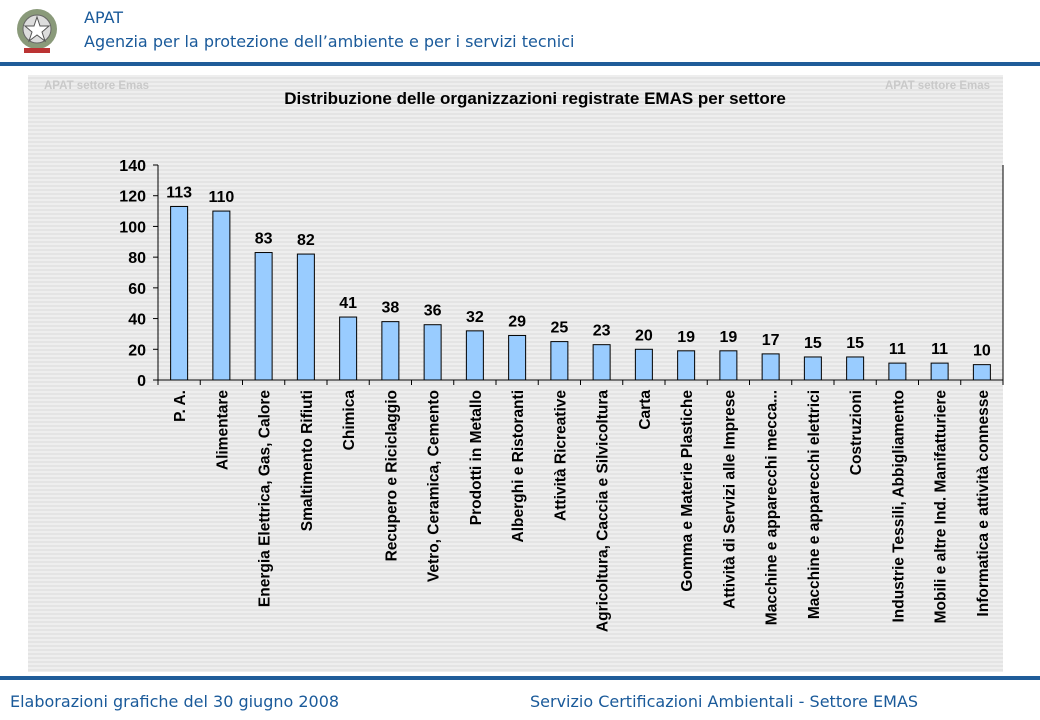 The image size is (1040, 720). What do you see at coordinates (37, 31) in the screenshot?
I see `italian-republic-emblem-icon` at bounding box center [37, 31].